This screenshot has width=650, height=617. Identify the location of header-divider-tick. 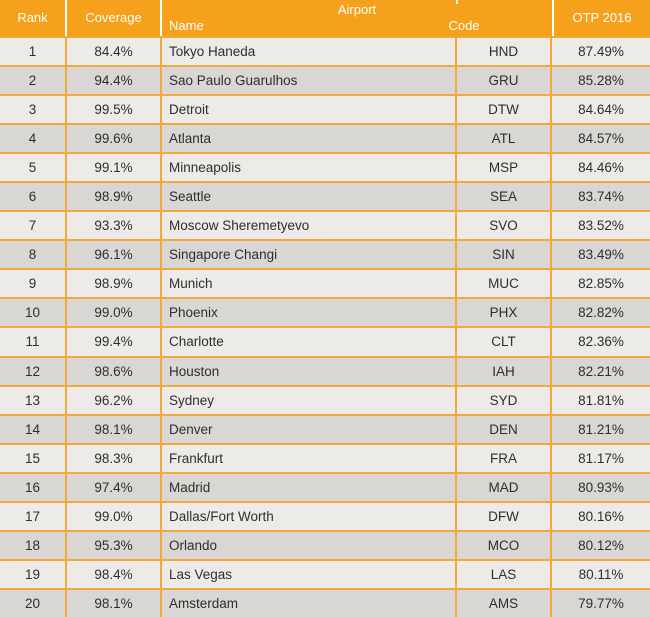
(457, 2).